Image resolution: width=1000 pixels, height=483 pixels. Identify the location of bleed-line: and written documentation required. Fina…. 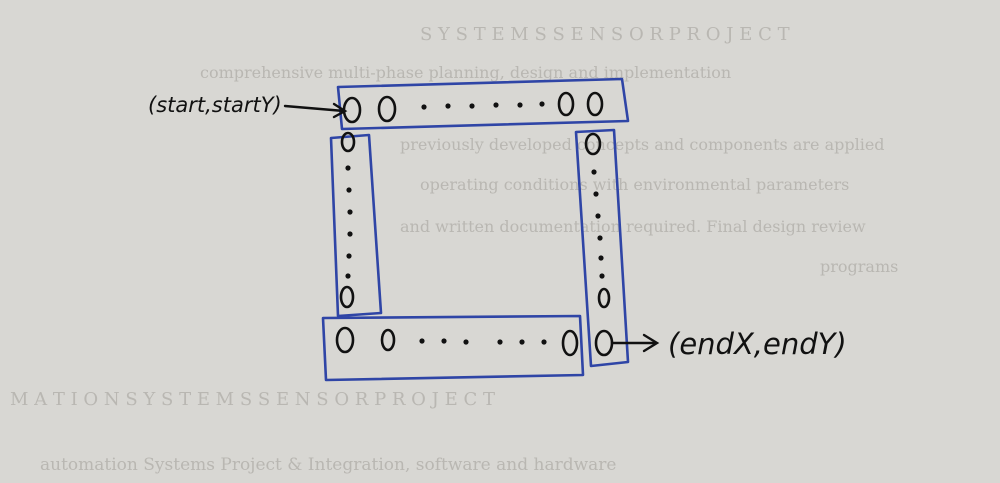
(633, 226).